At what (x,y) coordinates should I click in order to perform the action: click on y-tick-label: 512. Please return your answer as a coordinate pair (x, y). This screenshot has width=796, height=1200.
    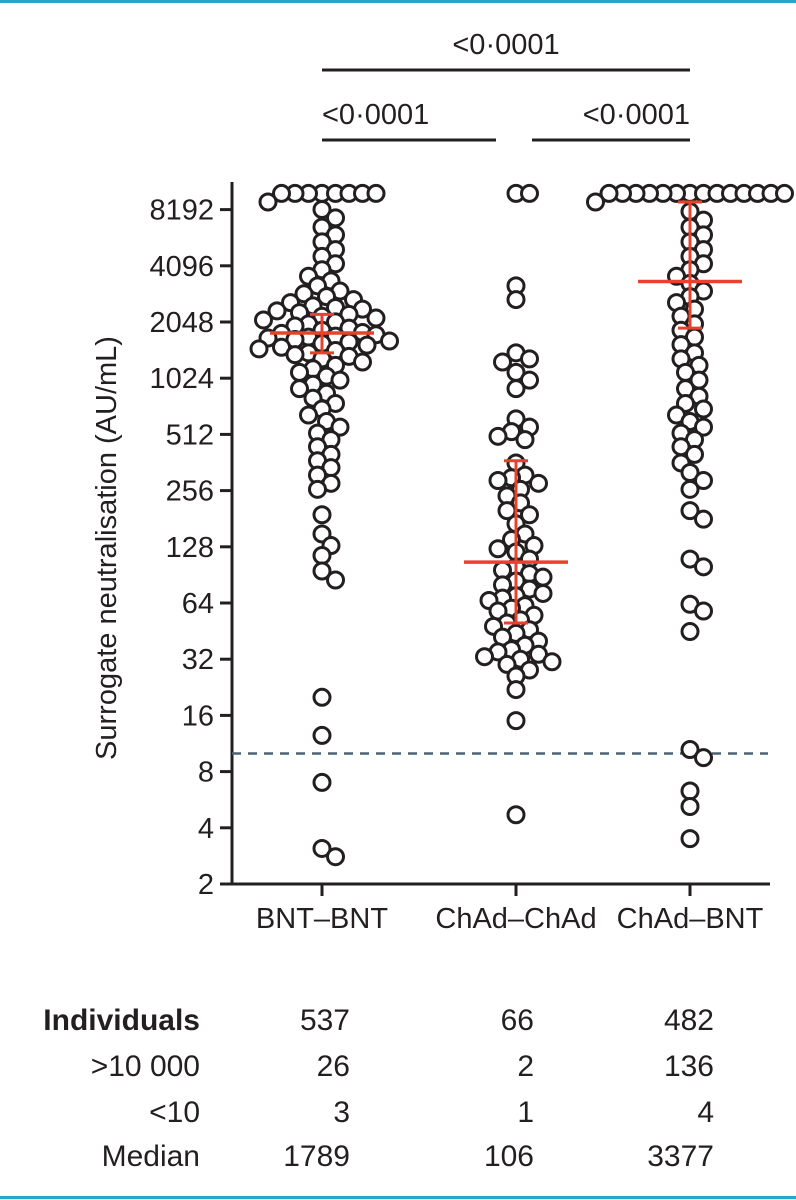
    Looking at the image, I should click on (190, 435).